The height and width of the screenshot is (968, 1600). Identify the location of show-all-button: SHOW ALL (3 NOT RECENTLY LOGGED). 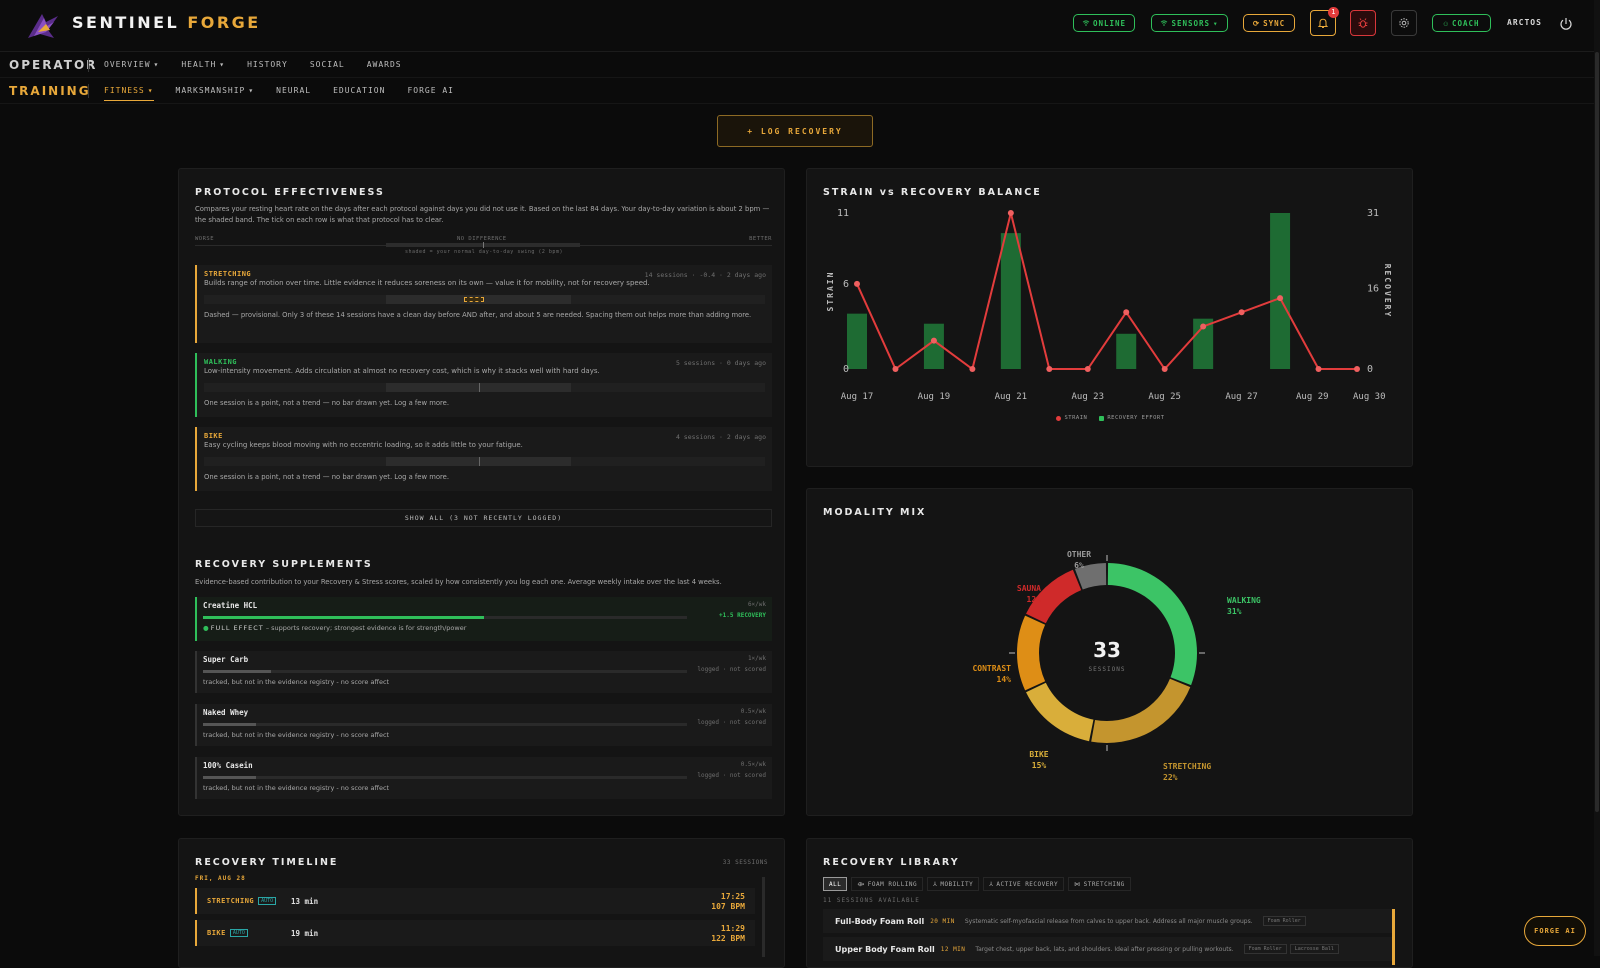
(483, 518).